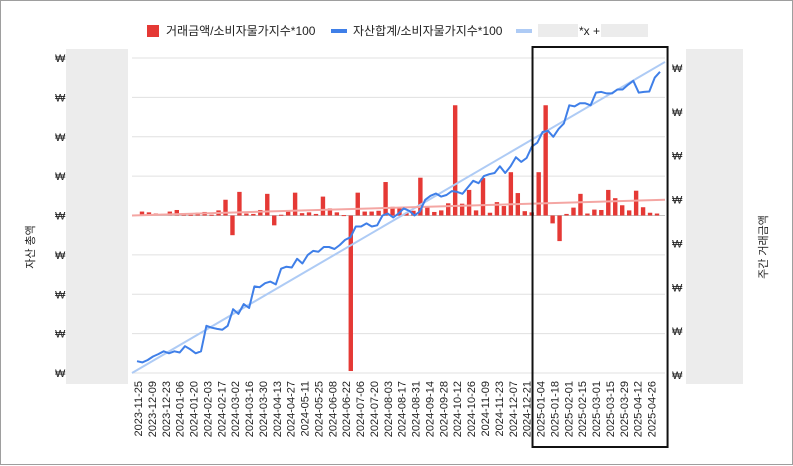 This screenshot has height=466, width=793. I want to click on x-tick-label: 2024-09-28, so click(444, 409).